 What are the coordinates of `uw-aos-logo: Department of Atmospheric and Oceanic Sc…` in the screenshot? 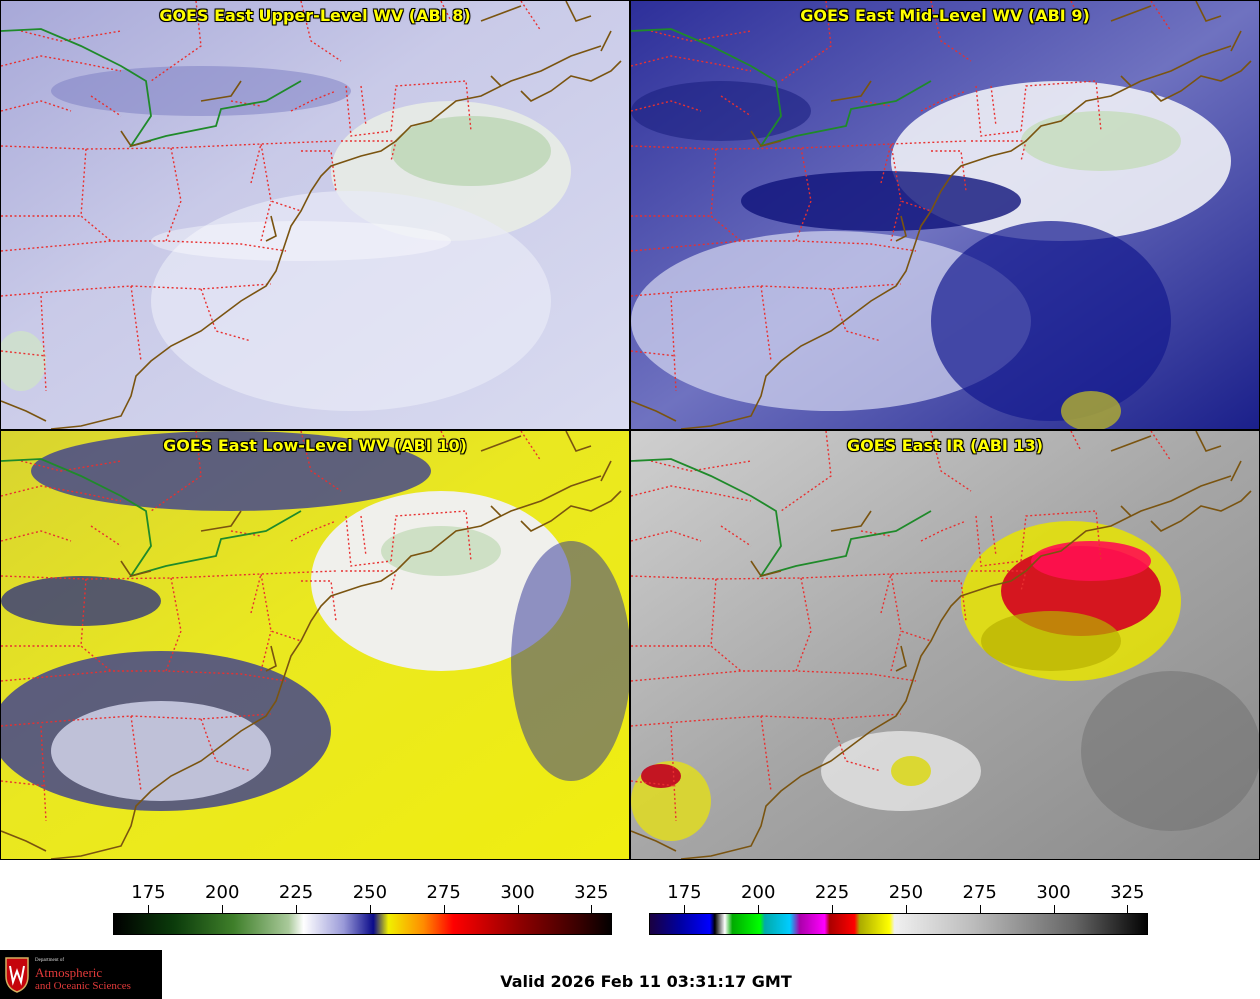 It's located at (81, 974).